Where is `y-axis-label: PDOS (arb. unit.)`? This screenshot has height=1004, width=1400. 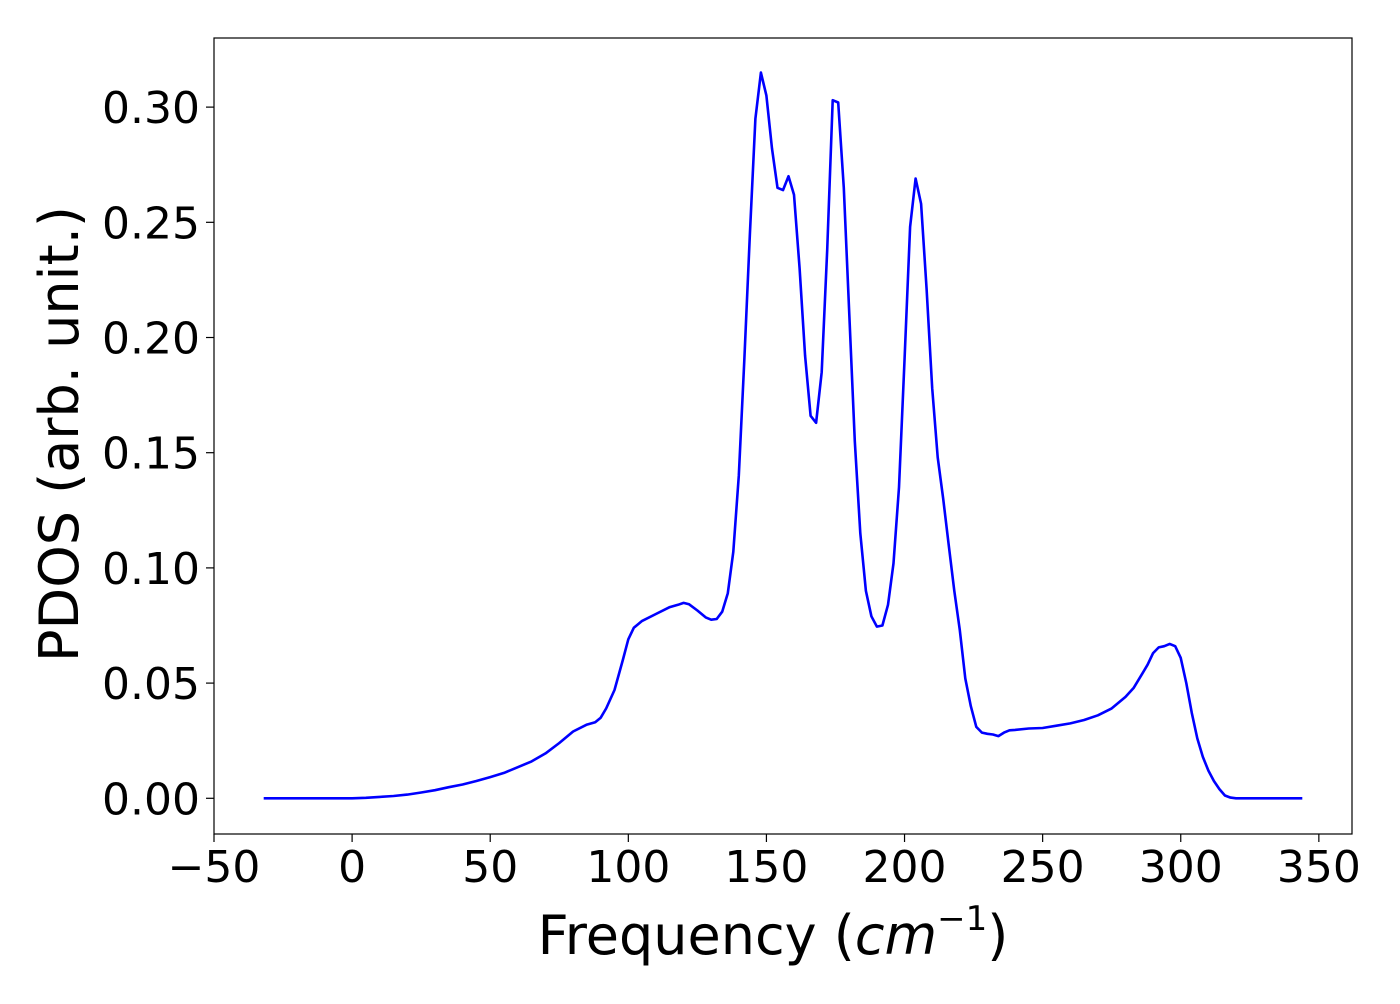
y-axis-label: PDOS (arb. unit.) is located at coordinates (59, 434).